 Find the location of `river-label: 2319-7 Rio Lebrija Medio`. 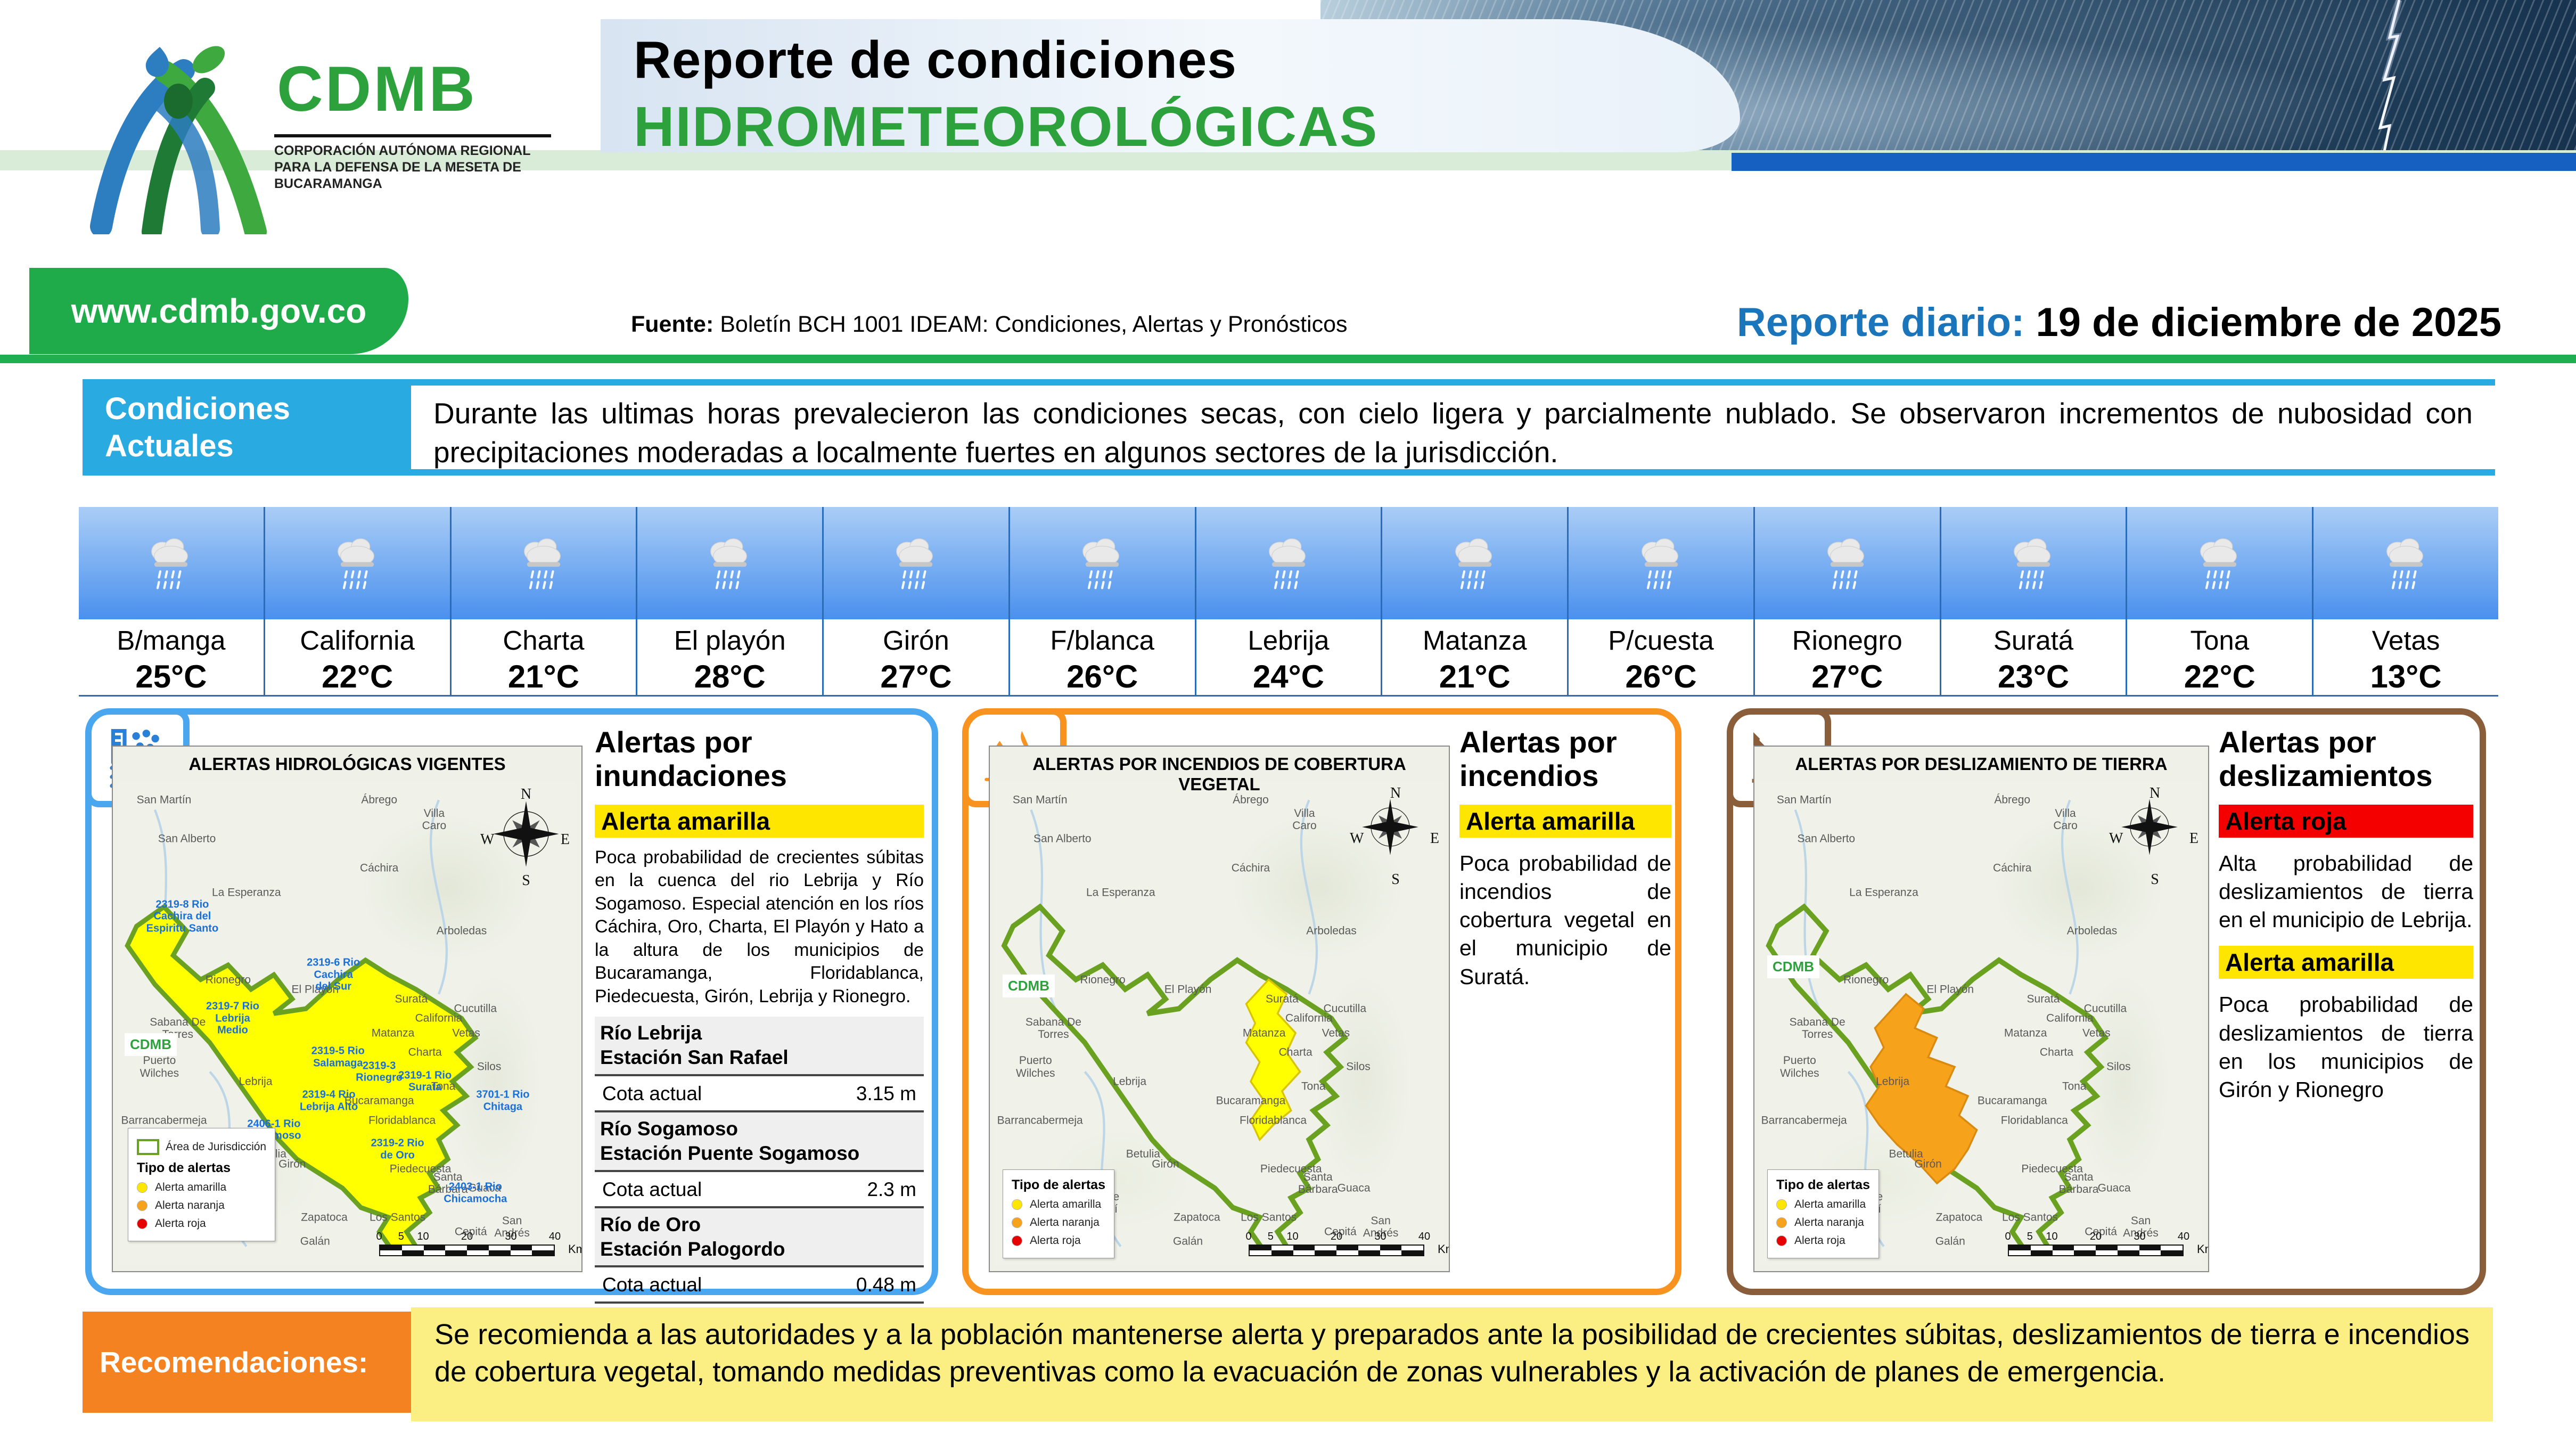

river-label: 2319-7 Rio Lebrija Medio is located at coordinates (233, 1018).